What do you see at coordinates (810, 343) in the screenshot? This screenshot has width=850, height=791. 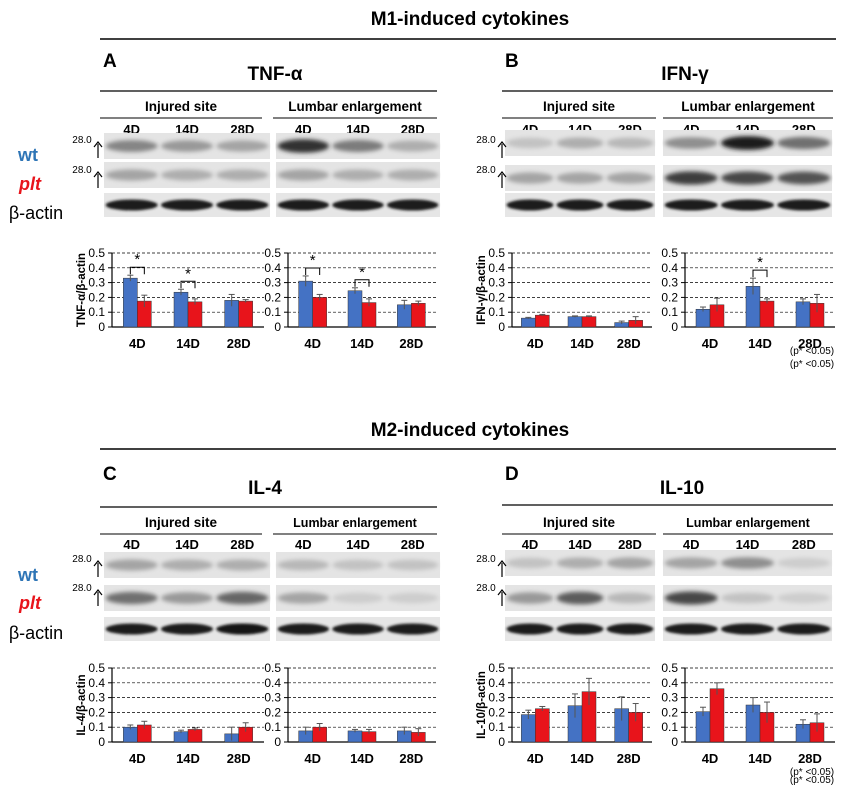 I see `x-tick-label: 28D` at bounding box center [810, 343].